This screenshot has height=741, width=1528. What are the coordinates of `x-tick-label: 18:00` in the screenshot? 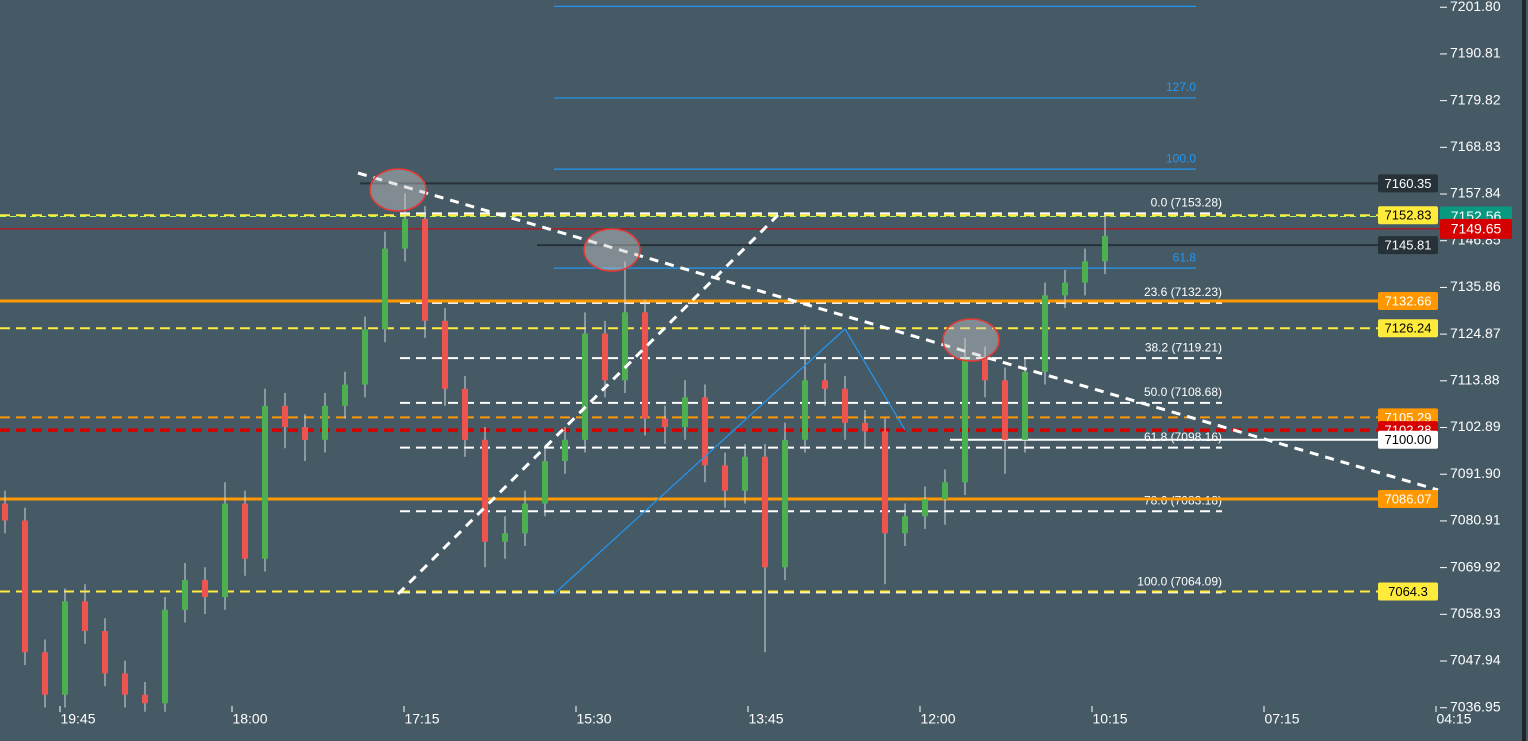 It's located at (249, 719).